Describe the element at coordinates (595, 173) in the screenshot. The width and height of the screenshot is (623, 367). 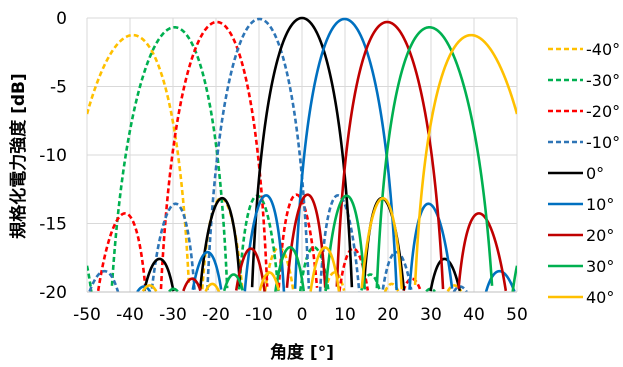
I see `legend-label-4: 0°` at that location.